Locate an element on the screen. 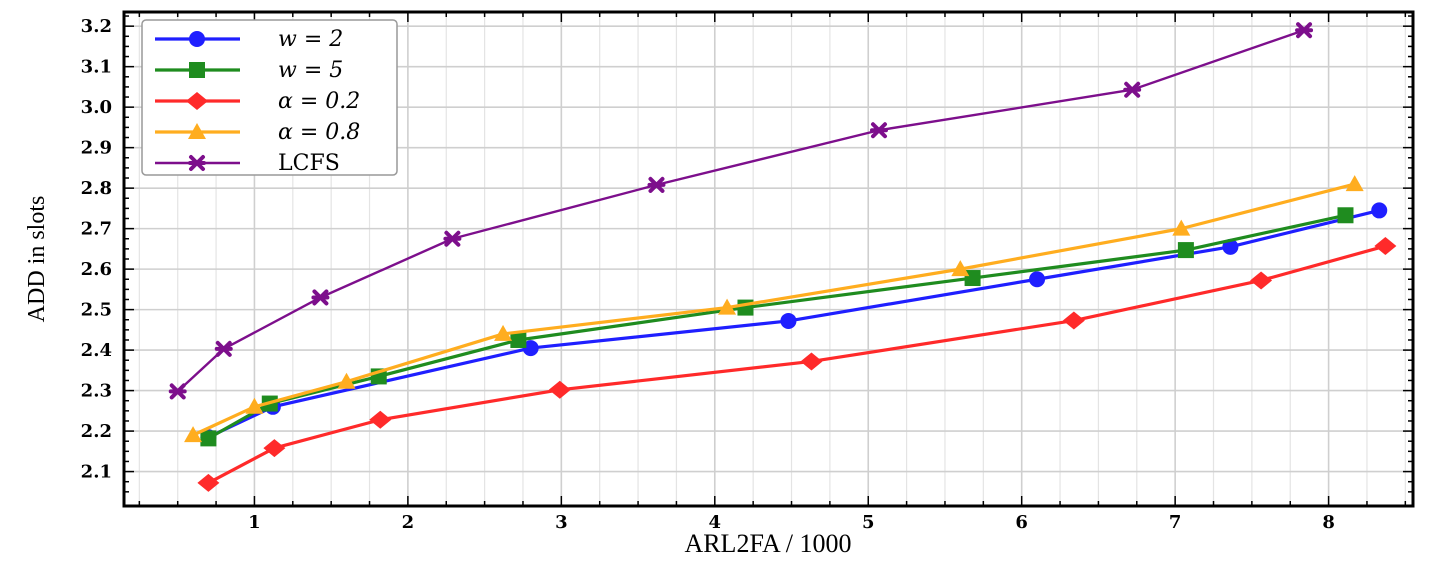 This screenshot has height=565, width=1435. y-tick-label: 2.9 is located at coordinates (96, 148).